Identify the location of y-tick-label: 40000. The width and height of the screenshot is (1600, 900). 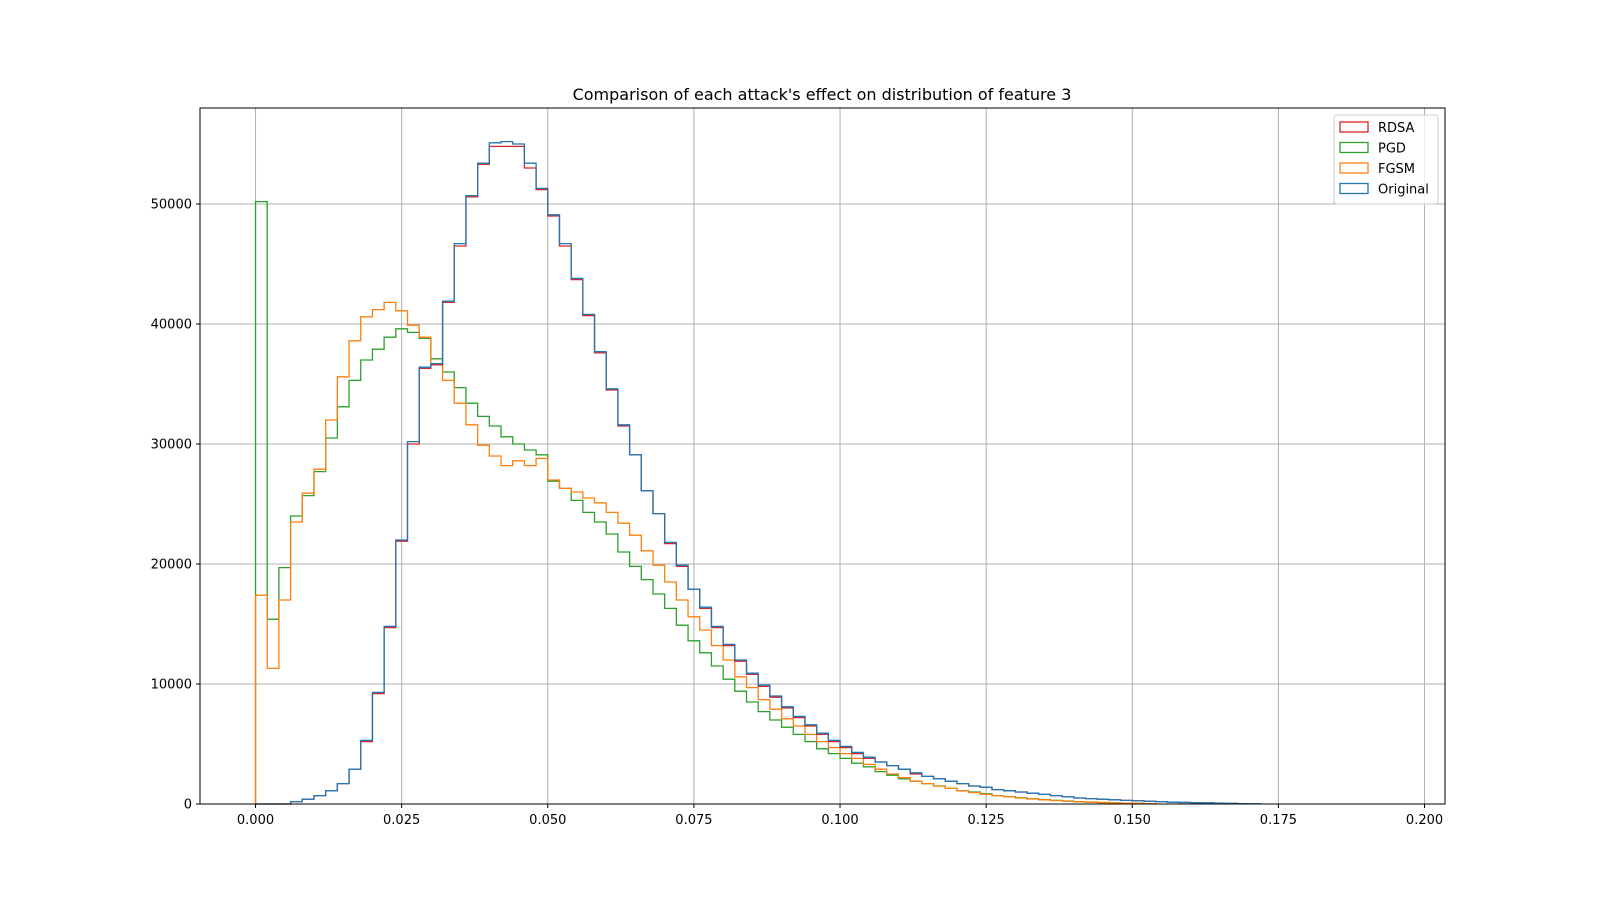
(171, 325).